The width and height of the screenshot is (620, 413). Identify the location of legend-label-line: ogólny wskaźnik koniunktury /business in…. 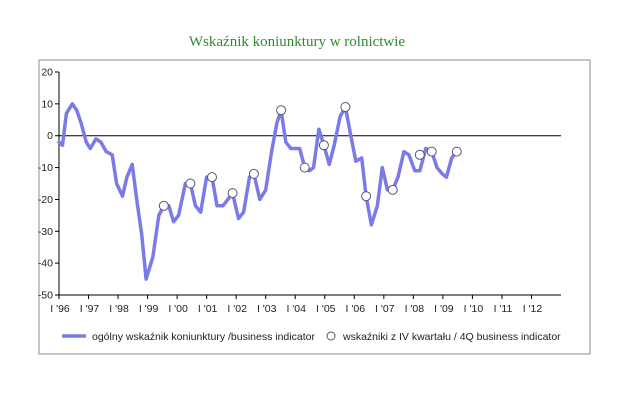
(203, 337).